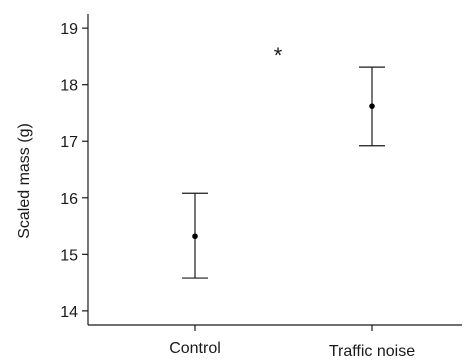 This screenshot has width=476, height=360. I want to click on significance-annotation: *, so click(278, 55).